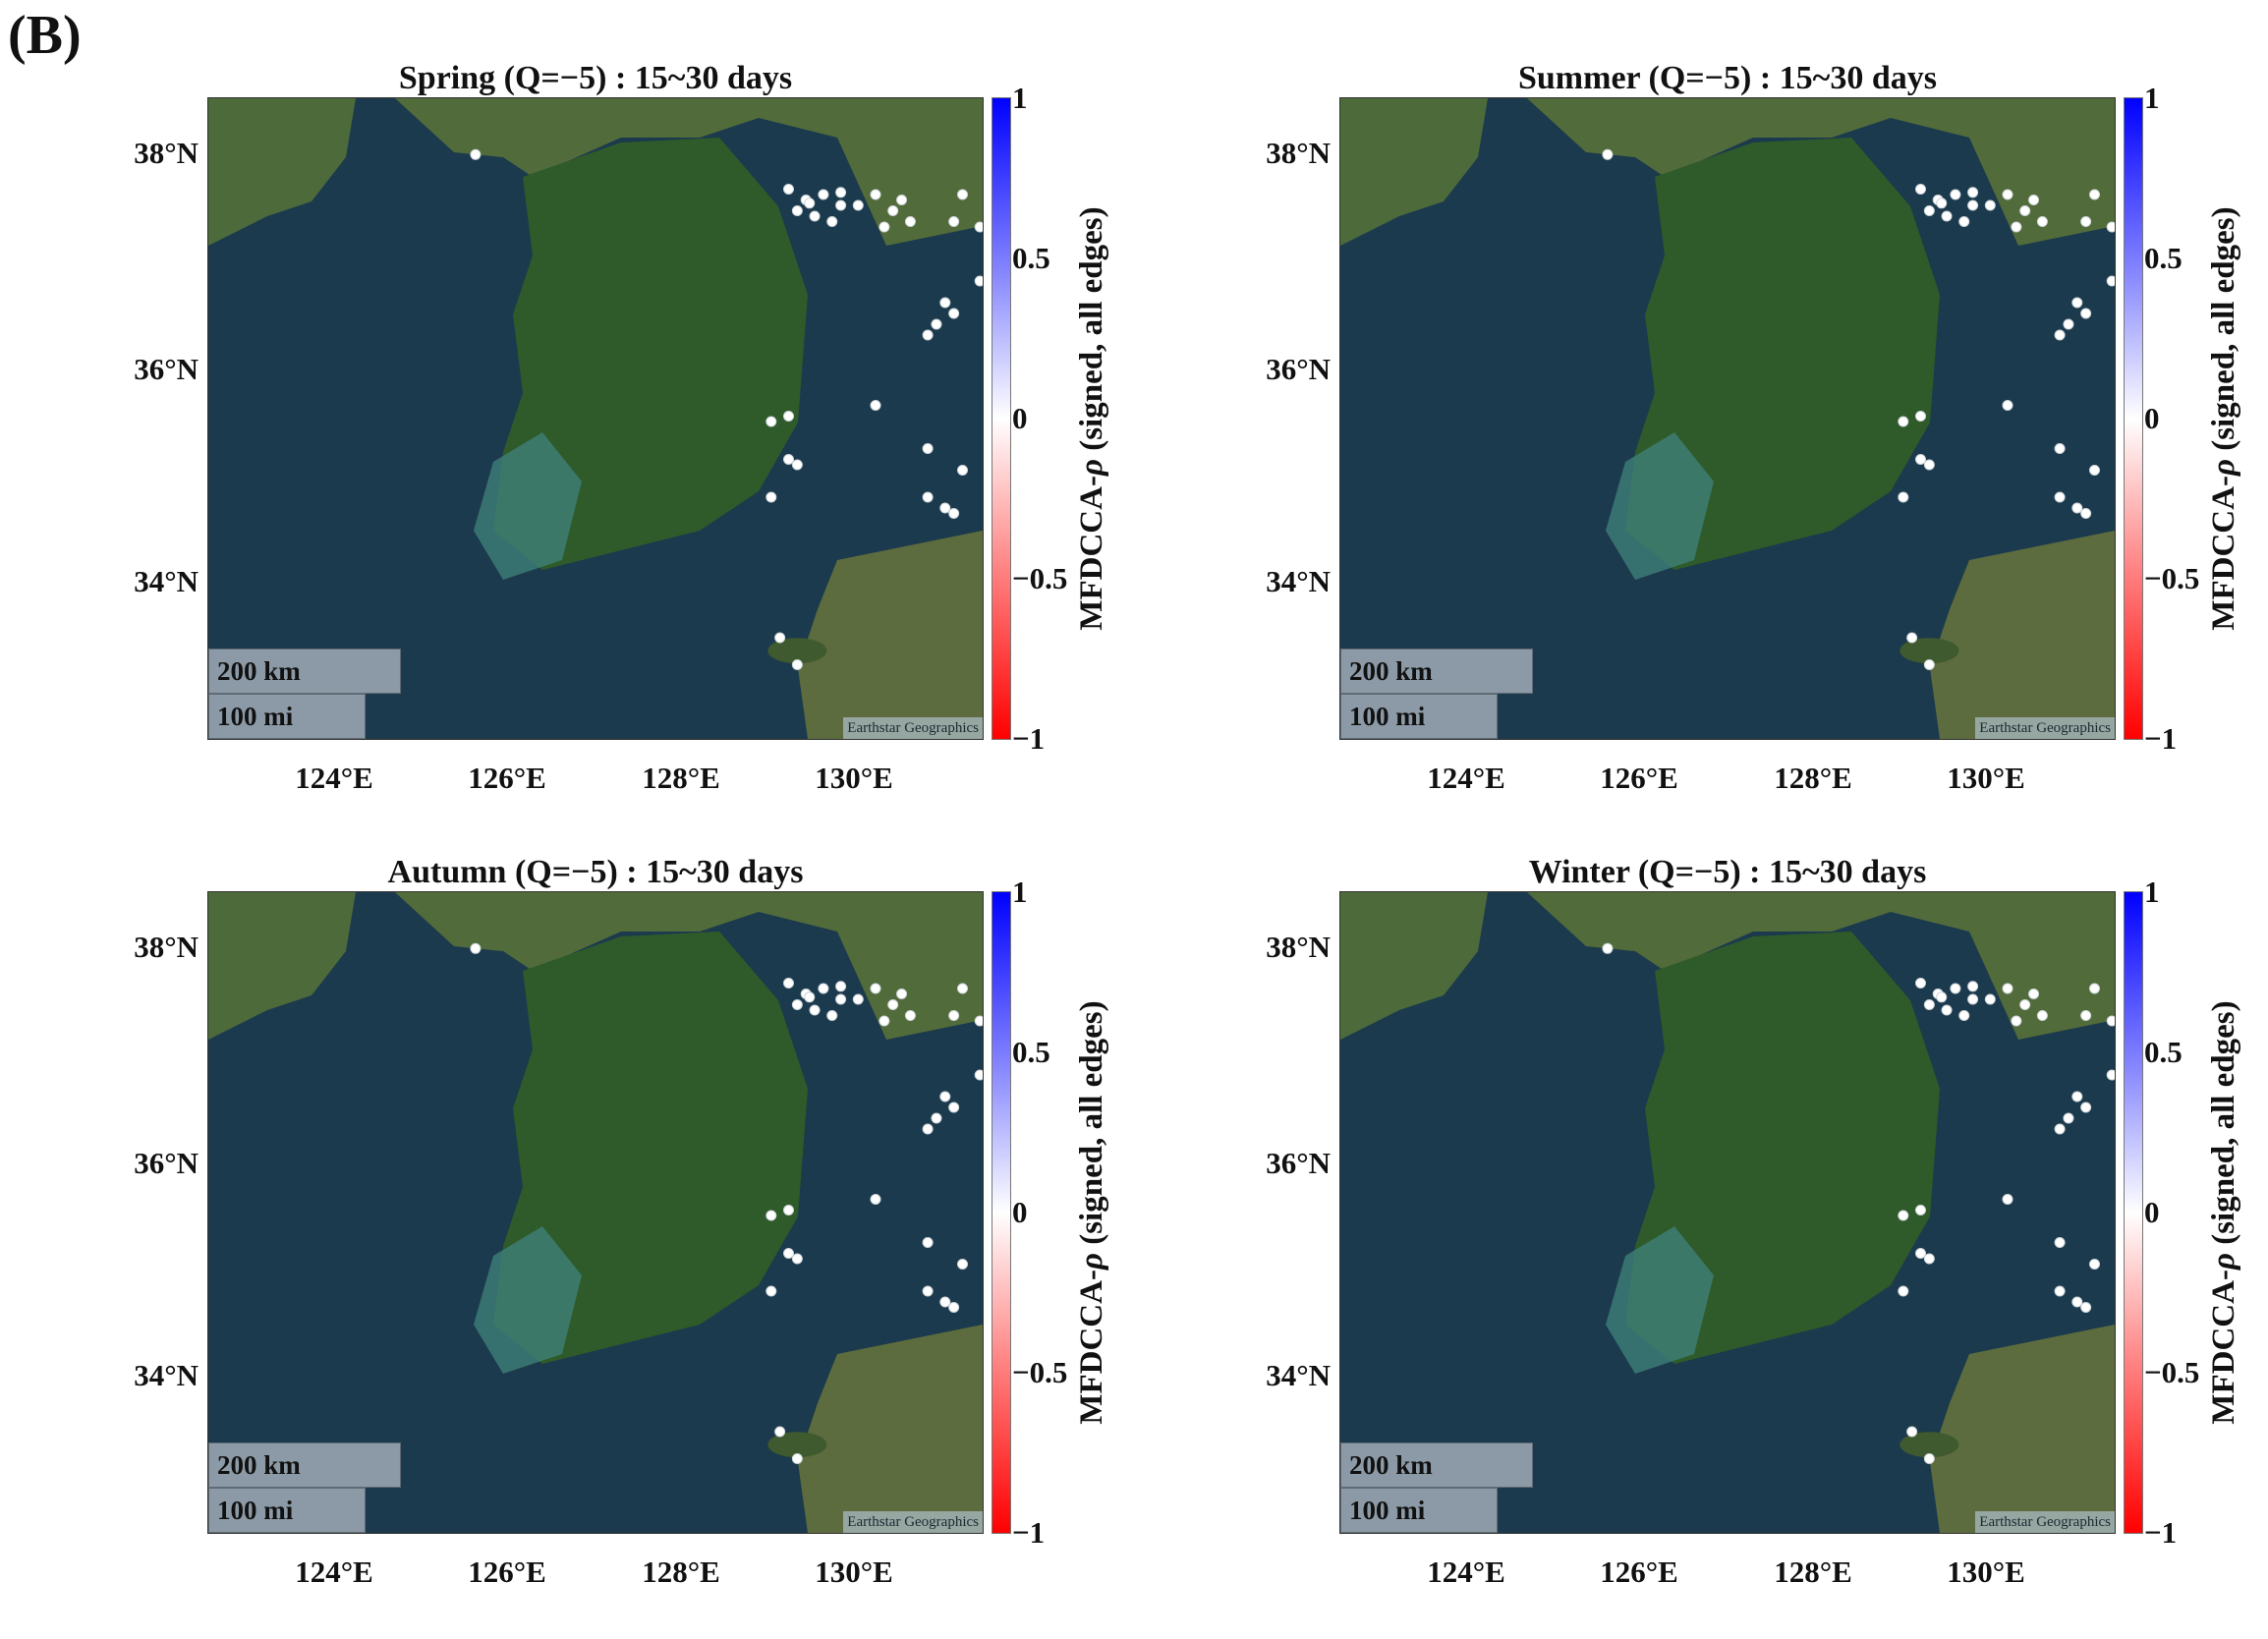 This screenshot has width=2268, height=1639. I want to click on map-attribution: Earthstar Geographics, so click(913, 728).